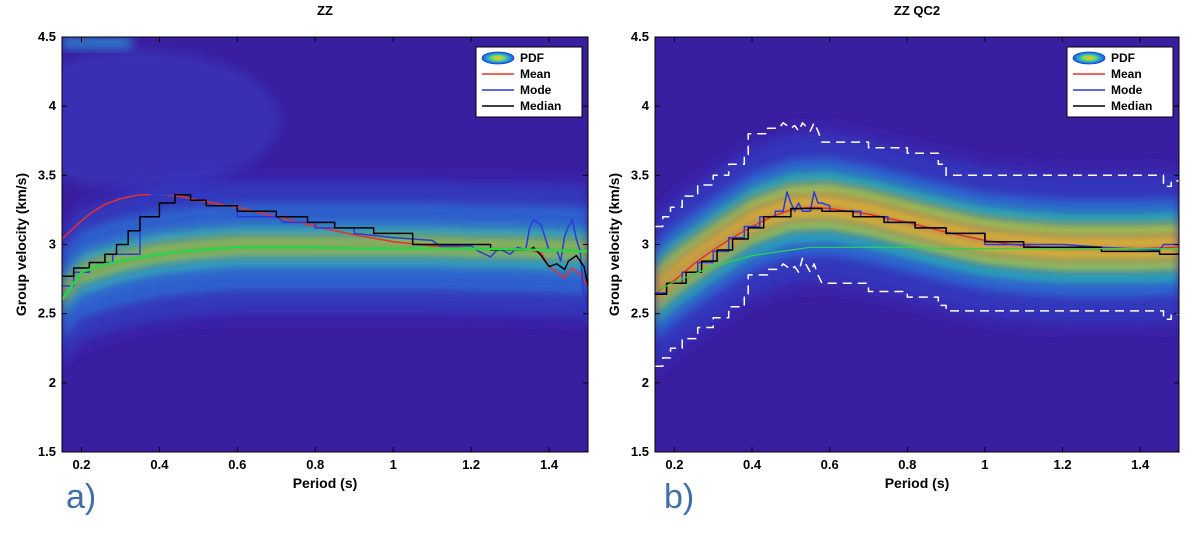 This screenshot has width=1200, height=540. I want to click on chart1-ytick-label: 1.5, so click(47, 451).